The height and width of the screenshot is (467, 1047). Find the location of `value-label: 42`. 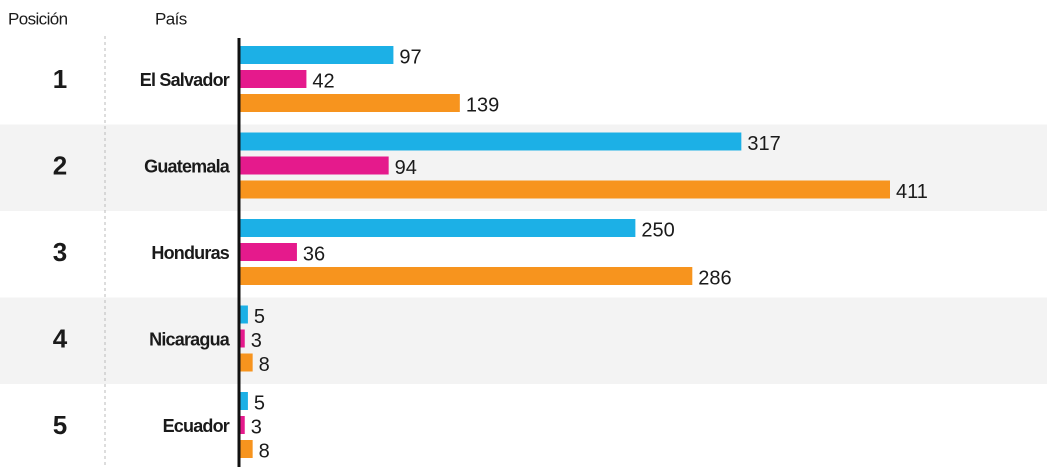

value-label: 42 is located at coordinates (323, 81).